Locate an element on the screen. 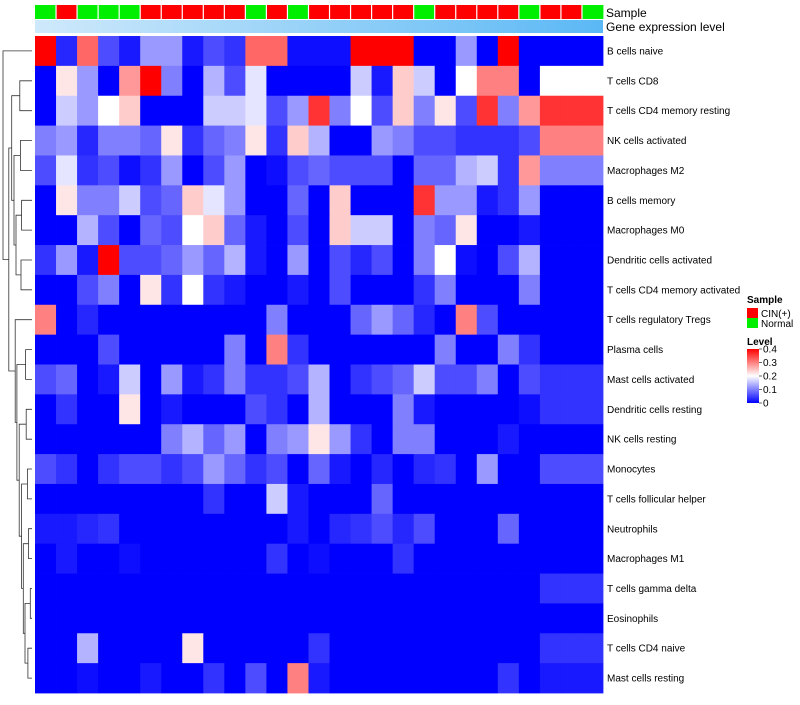  legend-tick-label: 0.1 is located at coordinates (770, 390).